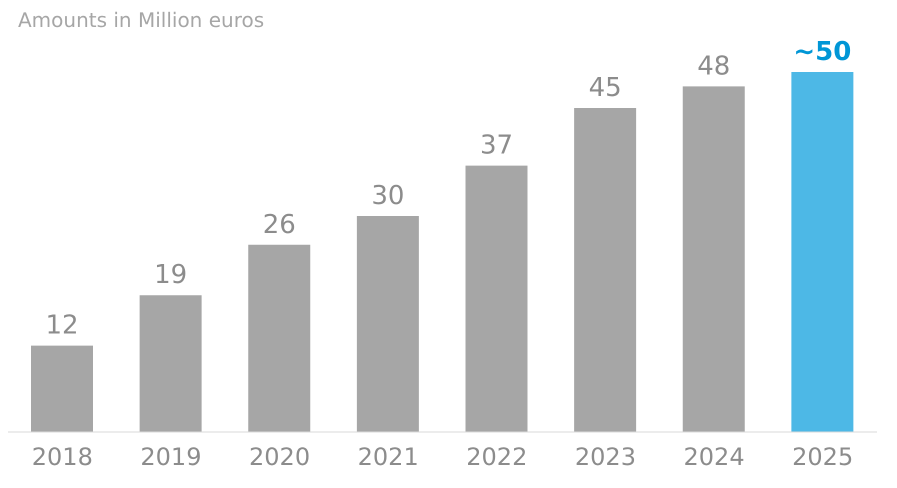 This screenshot has width=897, height=488. What do you see at coordinates (279, 225) in the screenshot?
I see `data-label: 26` at bounding box center [279, 225].